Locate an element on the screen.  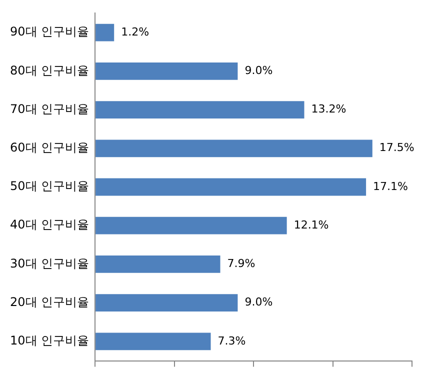
y-tick-label: 50대 인구비율 is located at coordinates (50, 186).